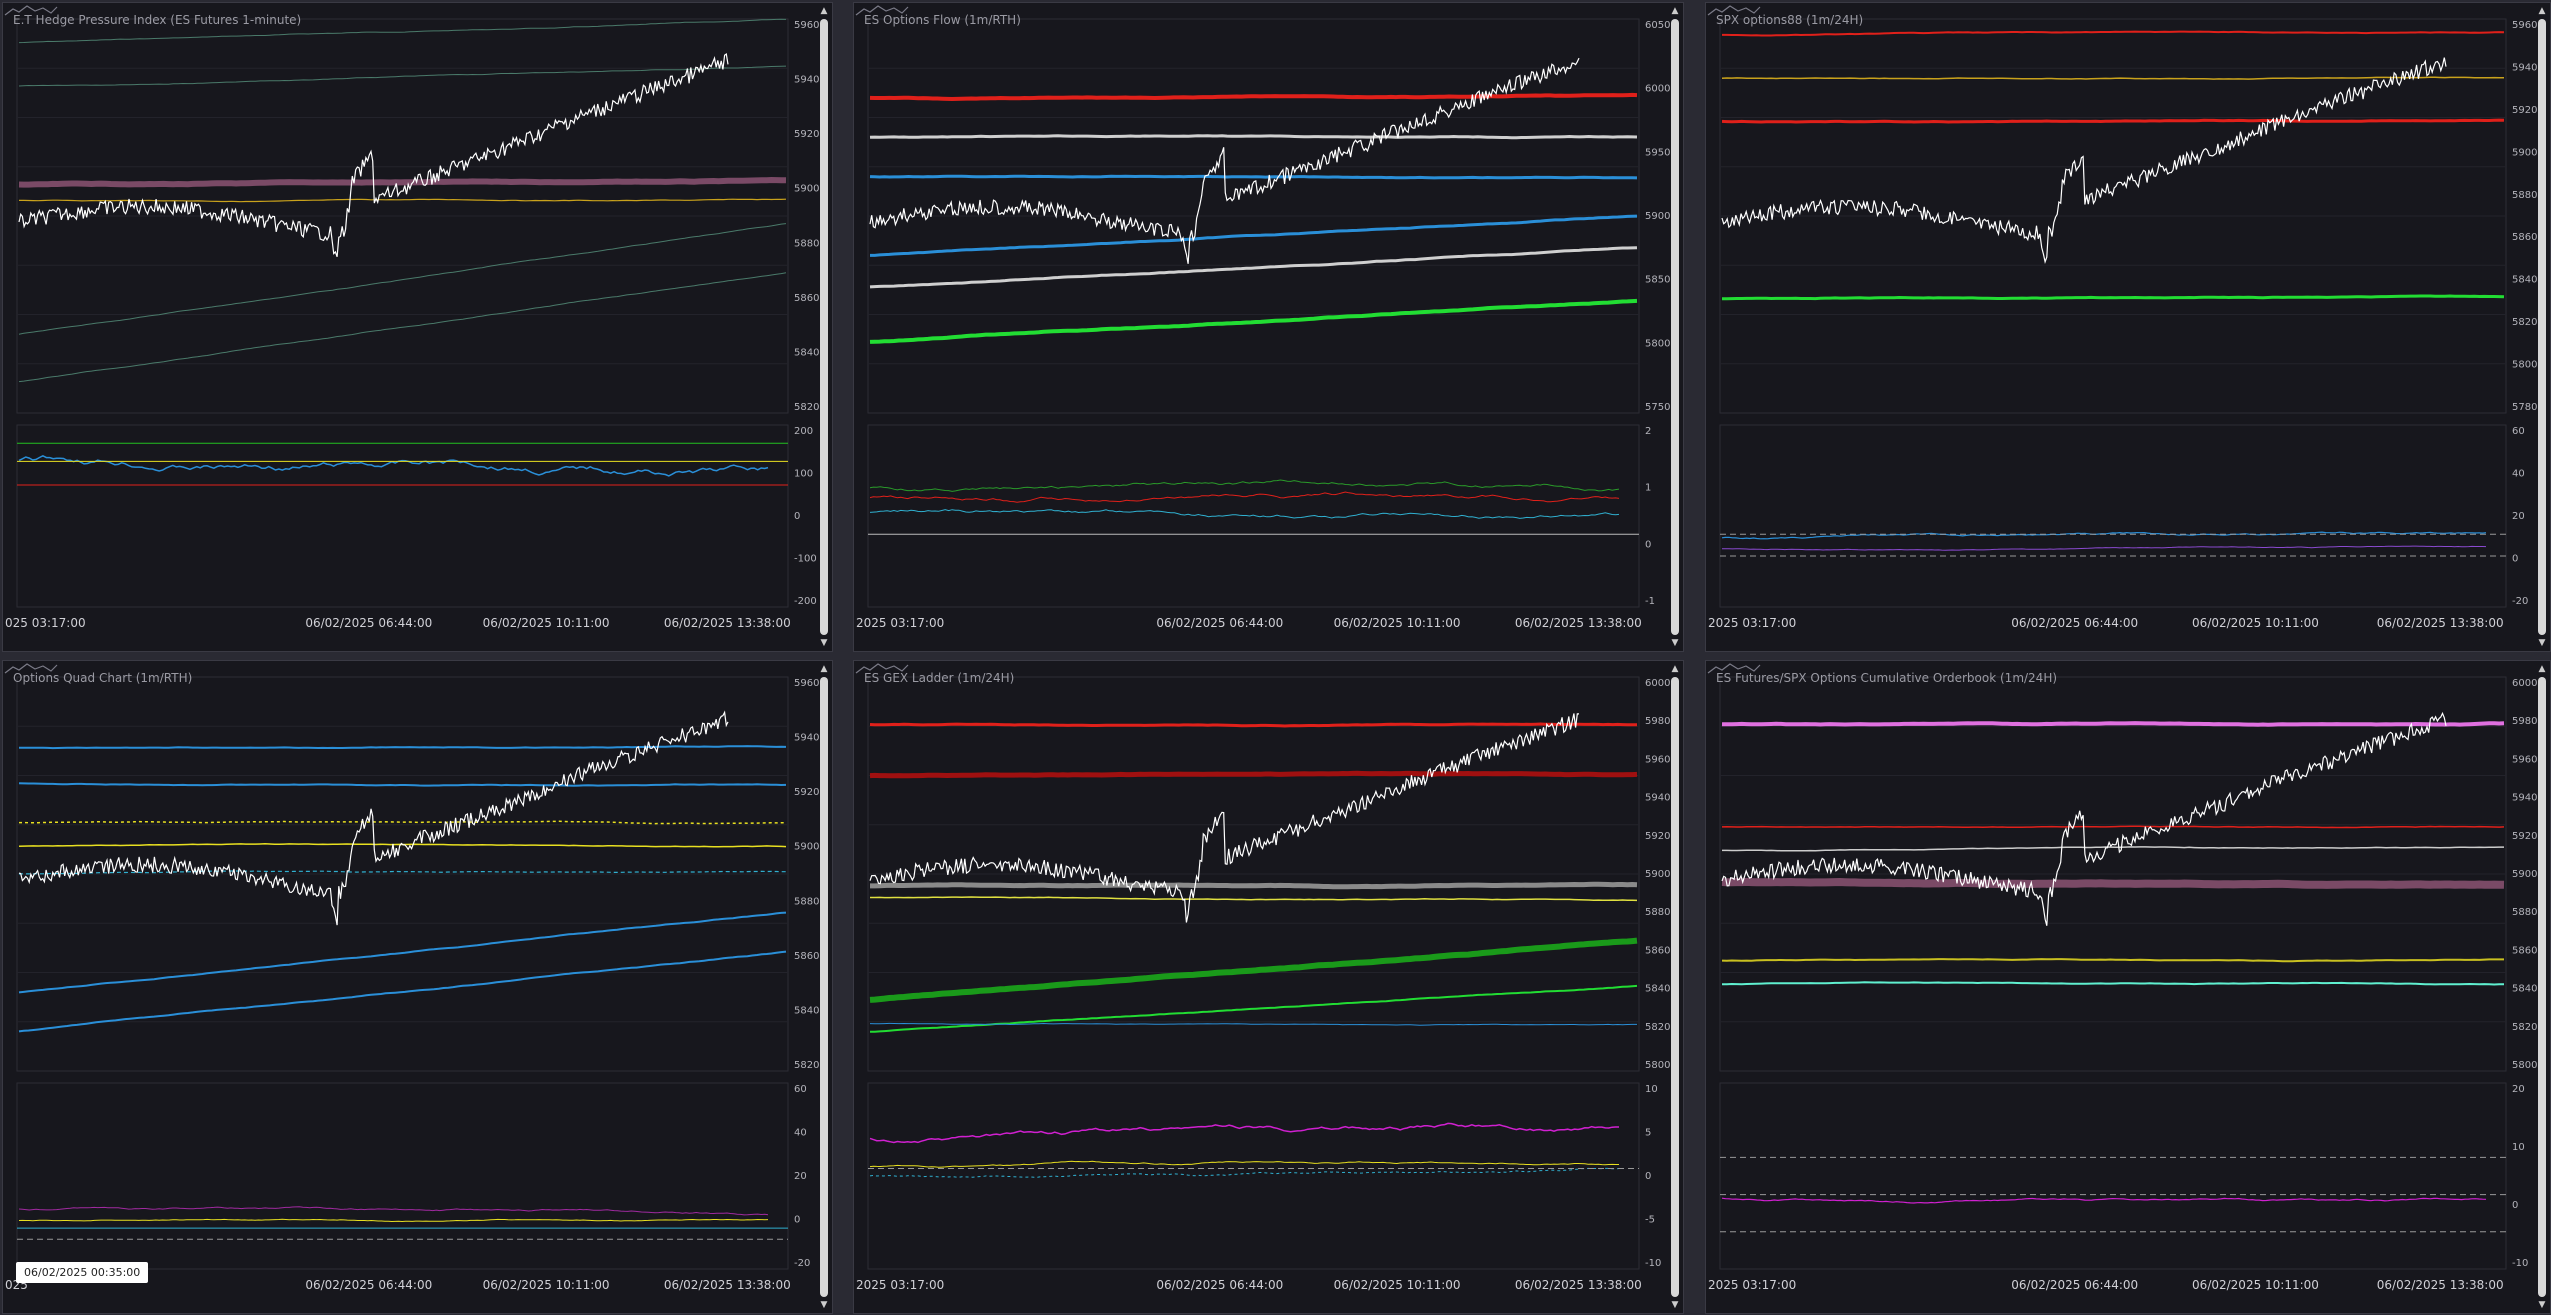 Image resolution: width=2551 pixels, height=1315 pixels. I want to click on y-axis-label: -5, so click(1650, 1220).